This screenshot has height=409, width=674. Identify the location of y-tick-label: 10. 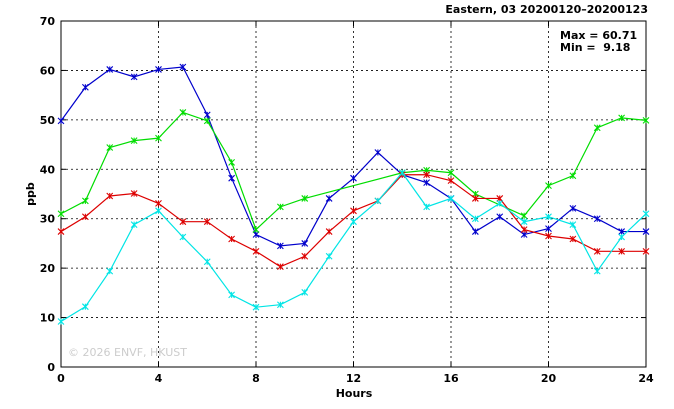
(48, 318).